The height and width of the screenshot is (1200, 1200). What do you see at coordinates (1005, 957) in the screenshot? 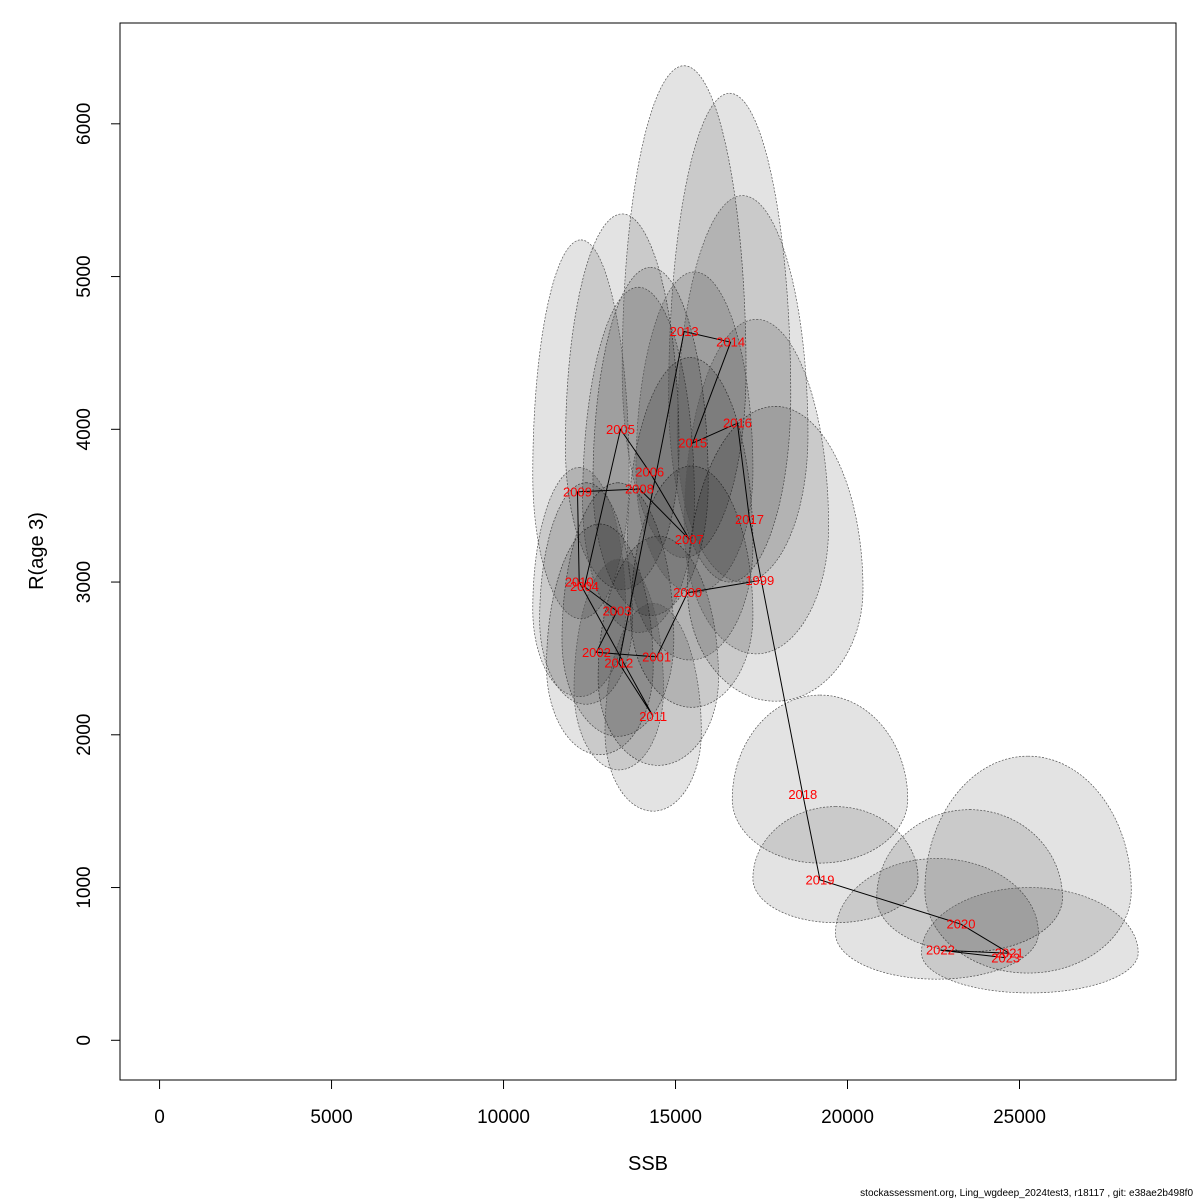
I see `point-label-2023: 2023` at bounding box center [1005, 957].